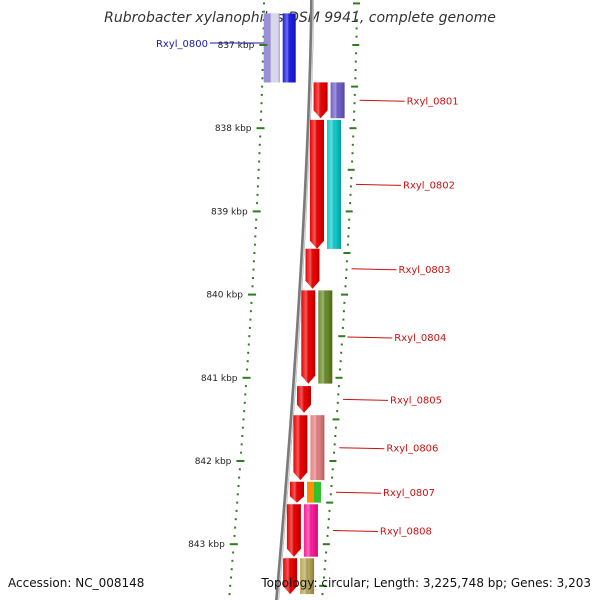 The width and height of the screenshot is (600, 600). I want to click on gene-label: Rxyl_0807, so click(409, 493).